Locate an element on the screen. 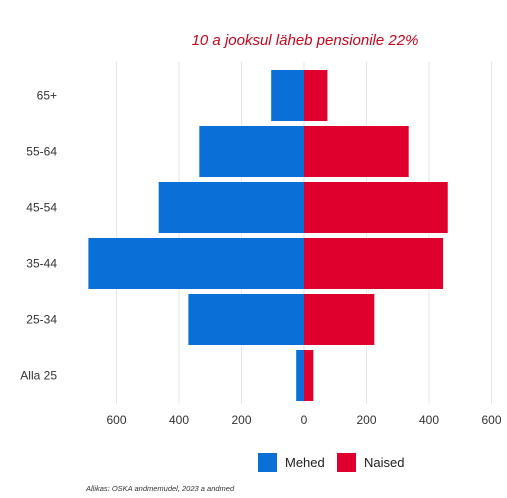 This screenshot has width=507, height=498. source-note: Allikas: OSKA andmemudel, 2023 a andmed is located at coordinates (160, 488).